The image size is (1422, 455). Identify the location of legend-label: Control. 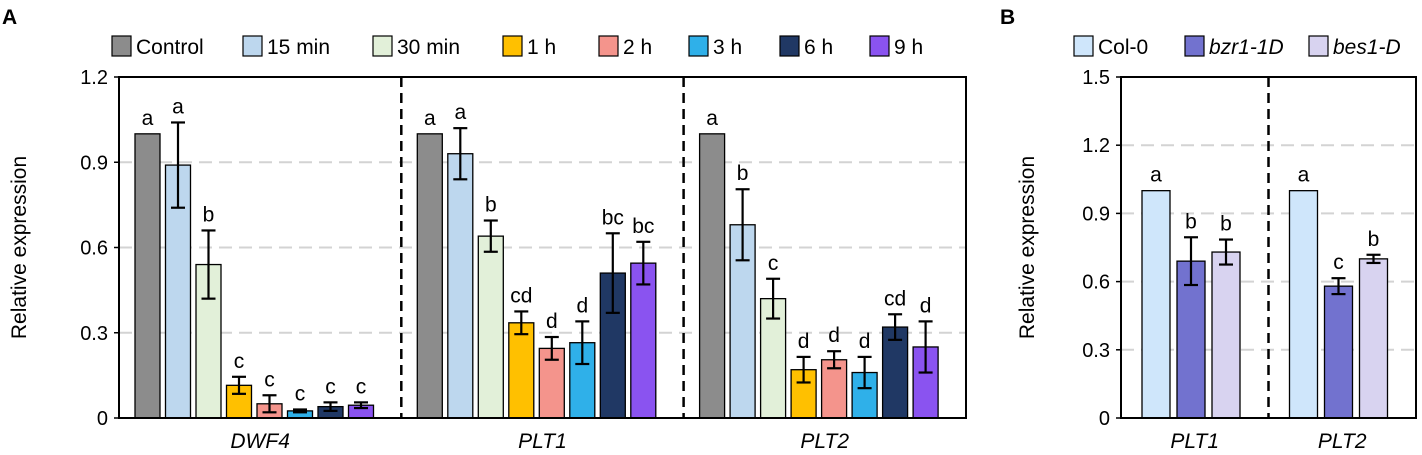
(170, 47).